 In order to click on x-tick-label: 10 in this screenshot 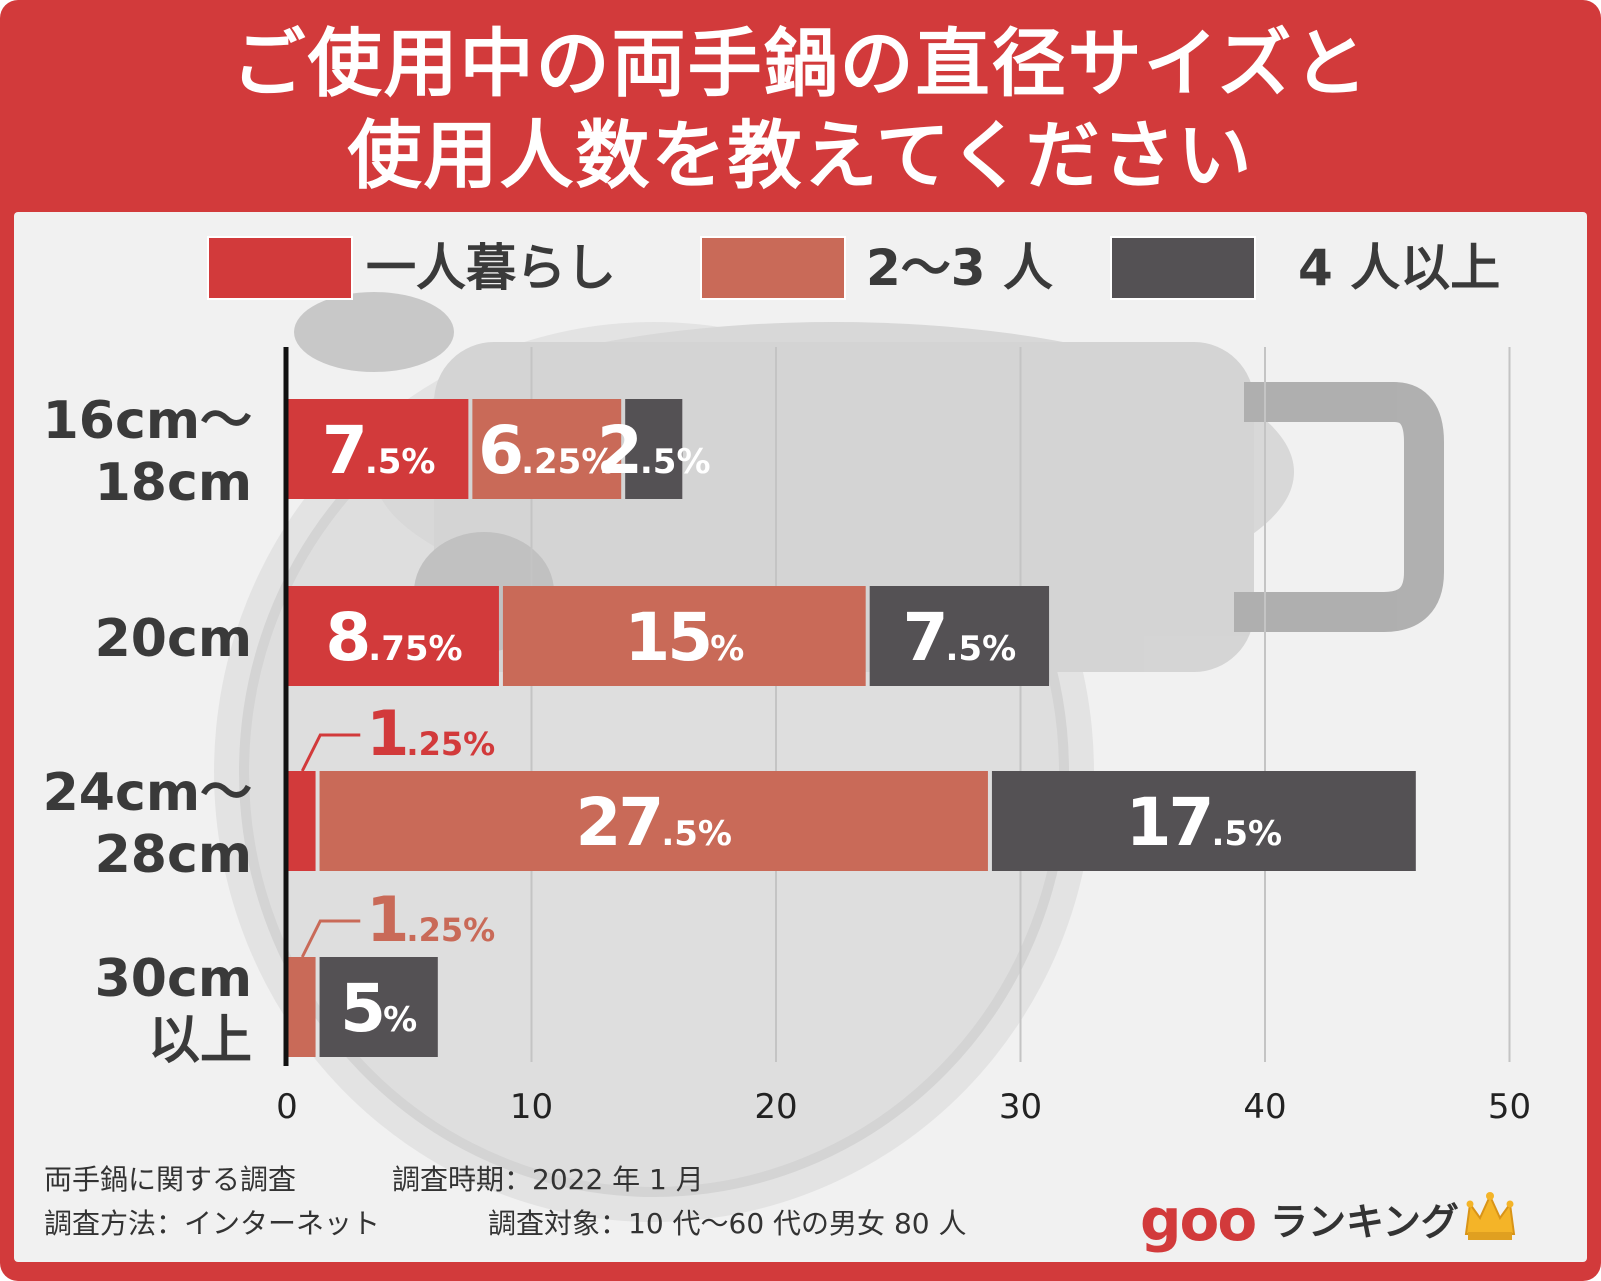, I will do `click(531, 1107)`.